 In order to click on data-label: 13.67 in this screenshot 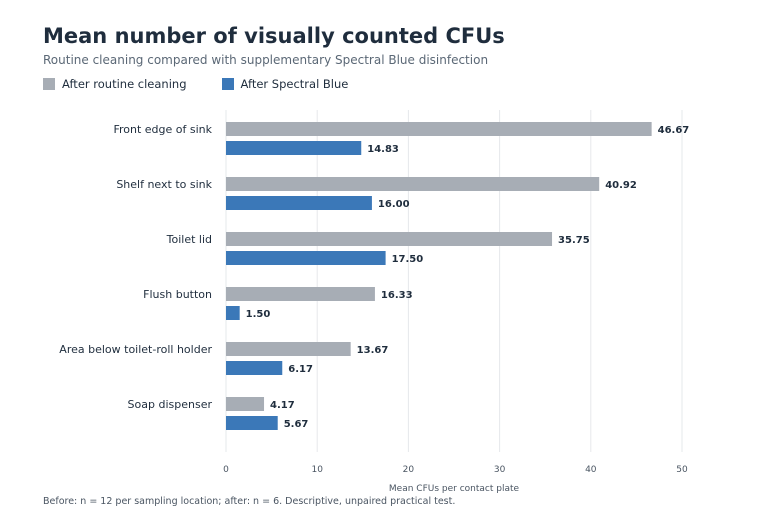, I will do `click(373, 350)`.